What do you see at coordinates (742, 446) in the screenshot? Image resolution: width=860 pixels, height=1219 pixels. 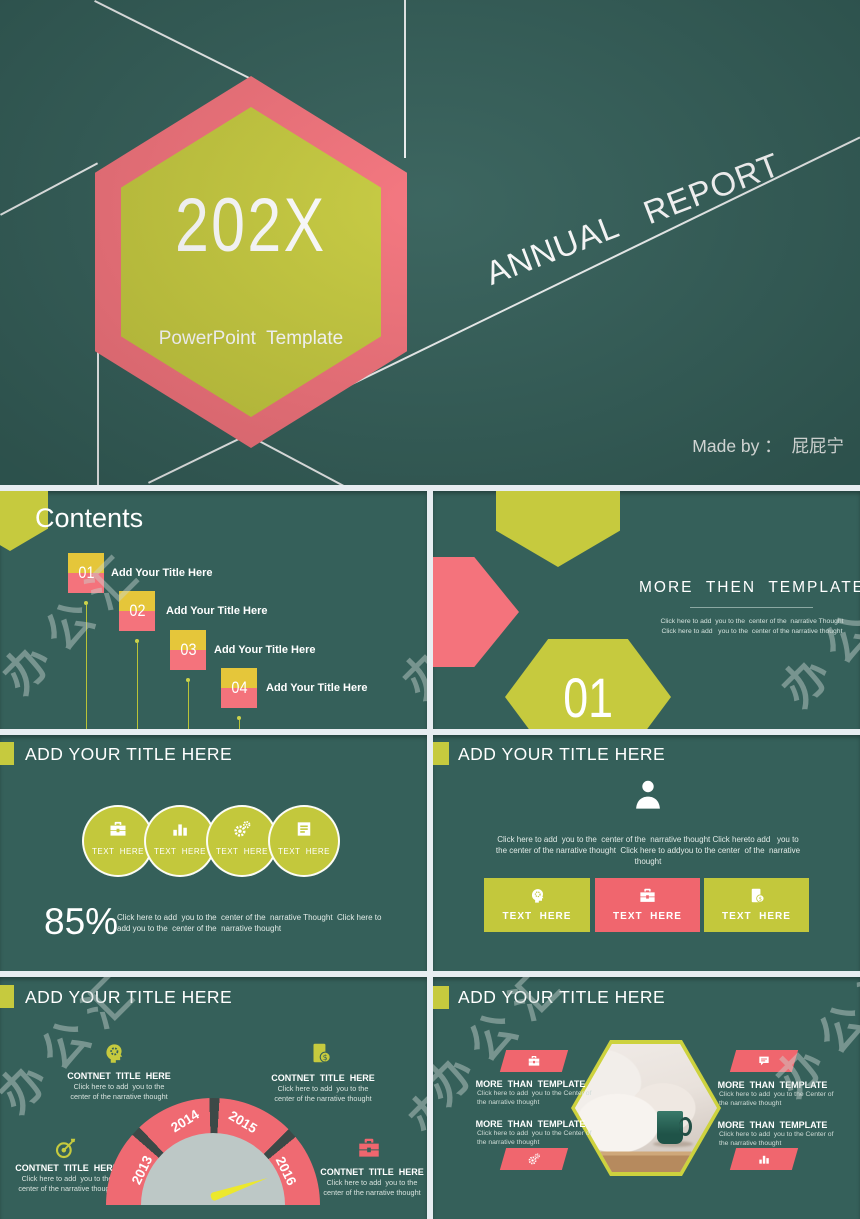 I see `made-by-label: Made by ：` at bounding box center [742, 446].